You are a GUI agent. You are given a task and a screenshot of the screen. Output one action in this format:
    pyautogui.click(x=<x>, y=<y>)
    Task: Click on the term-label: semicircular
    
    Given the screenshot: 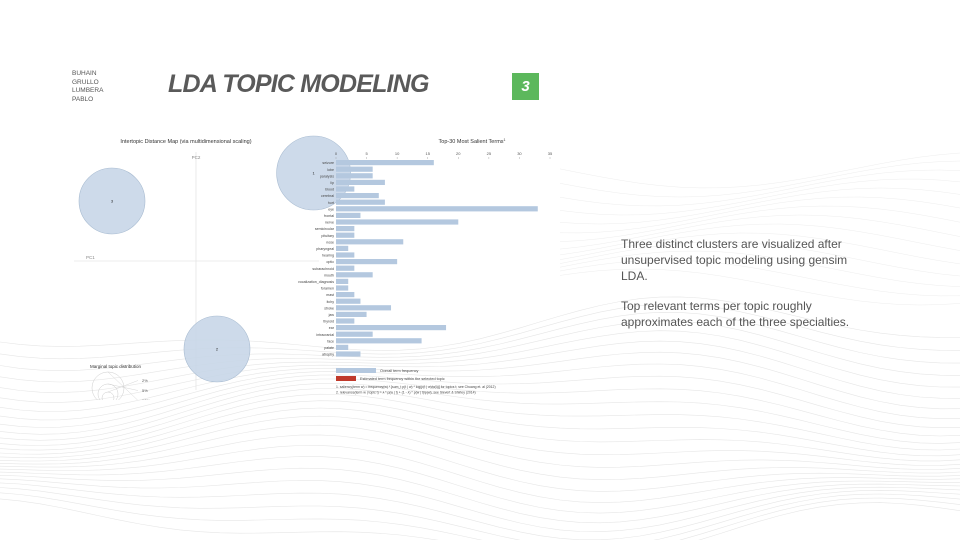 What is the action you would take?
    pyautogui.click(x=325, y=229)
    